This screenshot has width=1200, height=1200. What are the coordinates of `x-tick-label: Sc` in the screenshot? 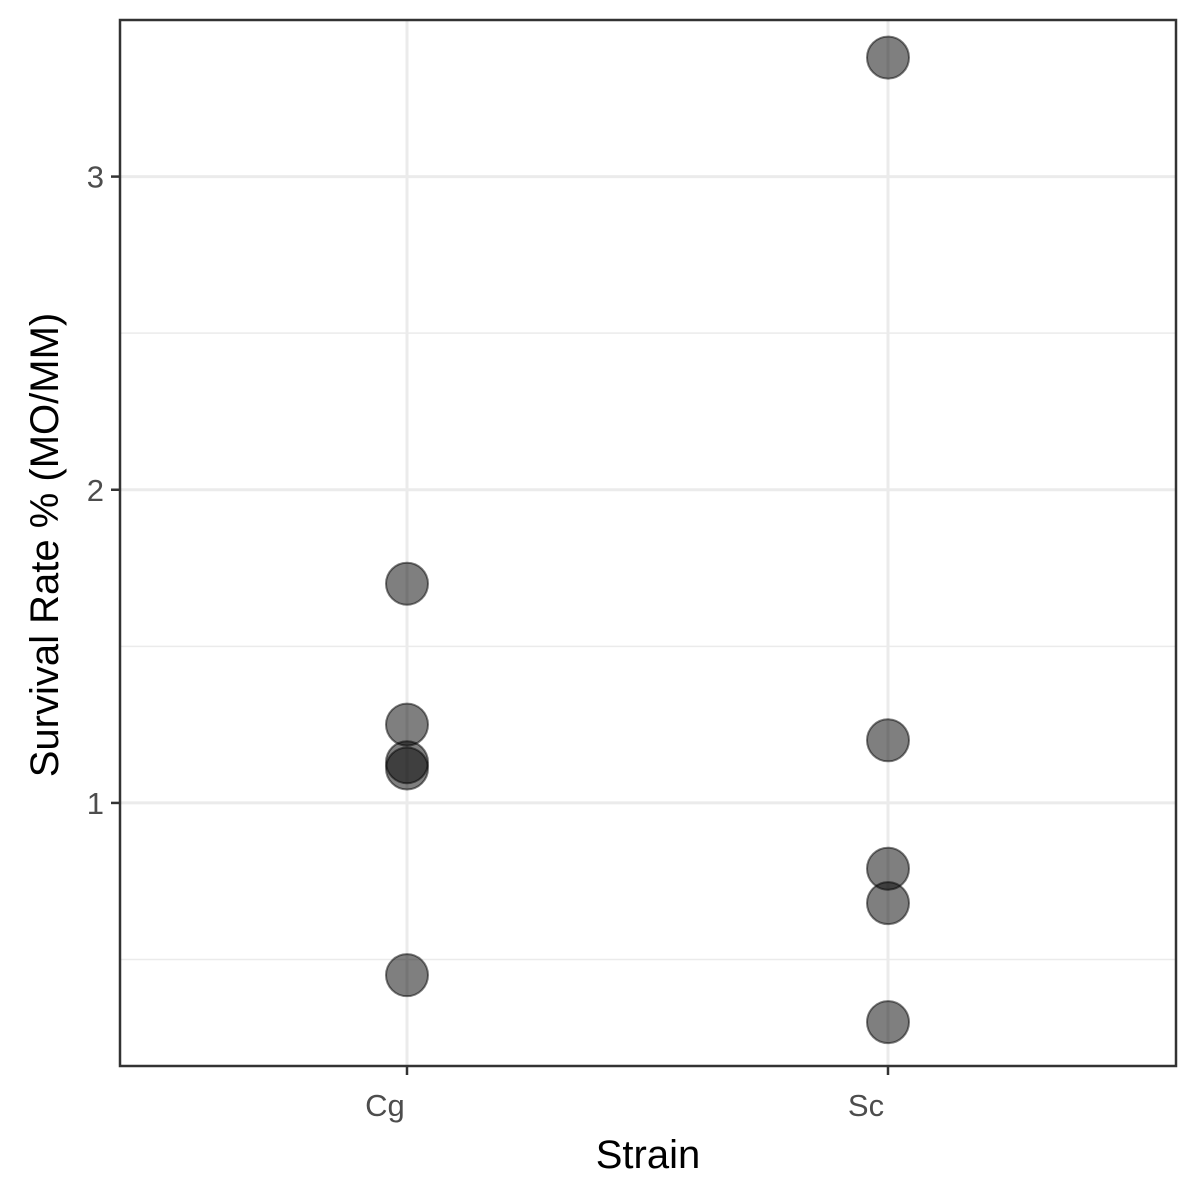 It's located at (866, 1105).